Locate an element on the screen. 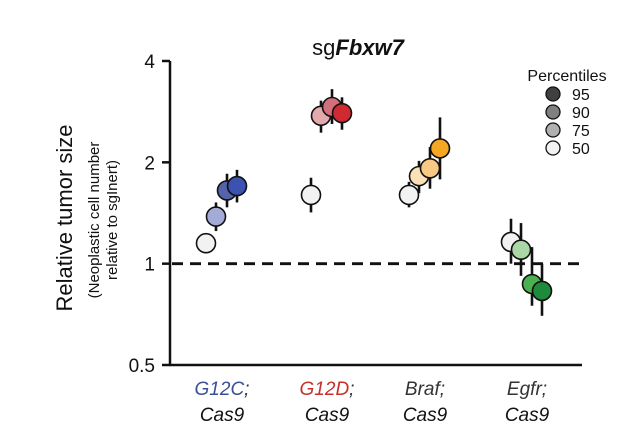  y-axis-sublabel-line-1: (Neoplastic cell number is located at coordinates (94, 220).